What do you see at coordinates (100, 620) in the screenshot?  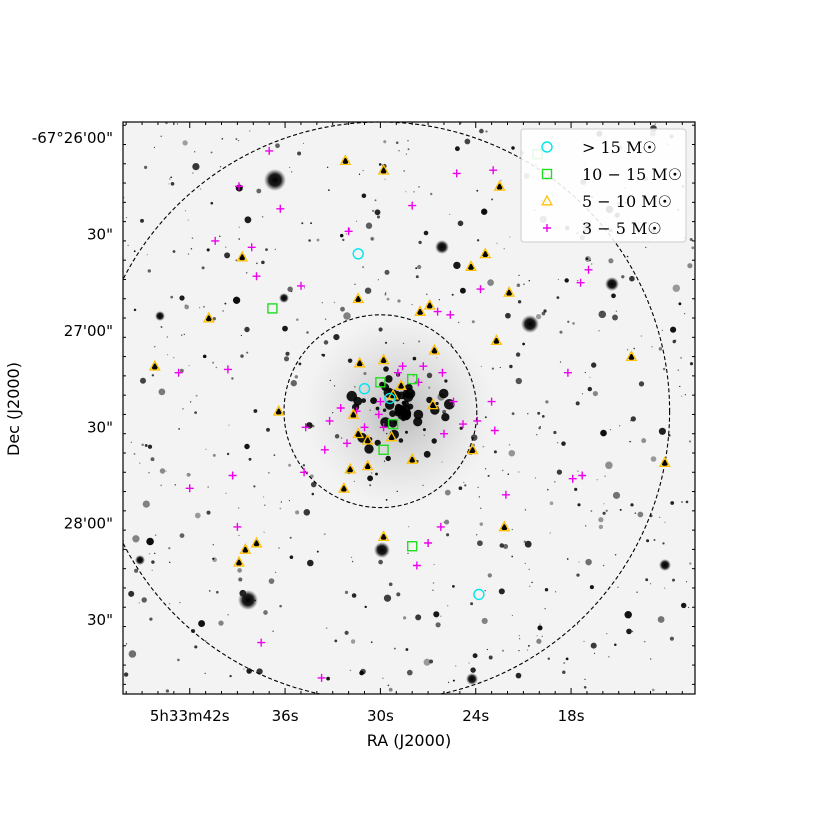 I see `y-tick-label: 30"` at bounding box center [100, 620].